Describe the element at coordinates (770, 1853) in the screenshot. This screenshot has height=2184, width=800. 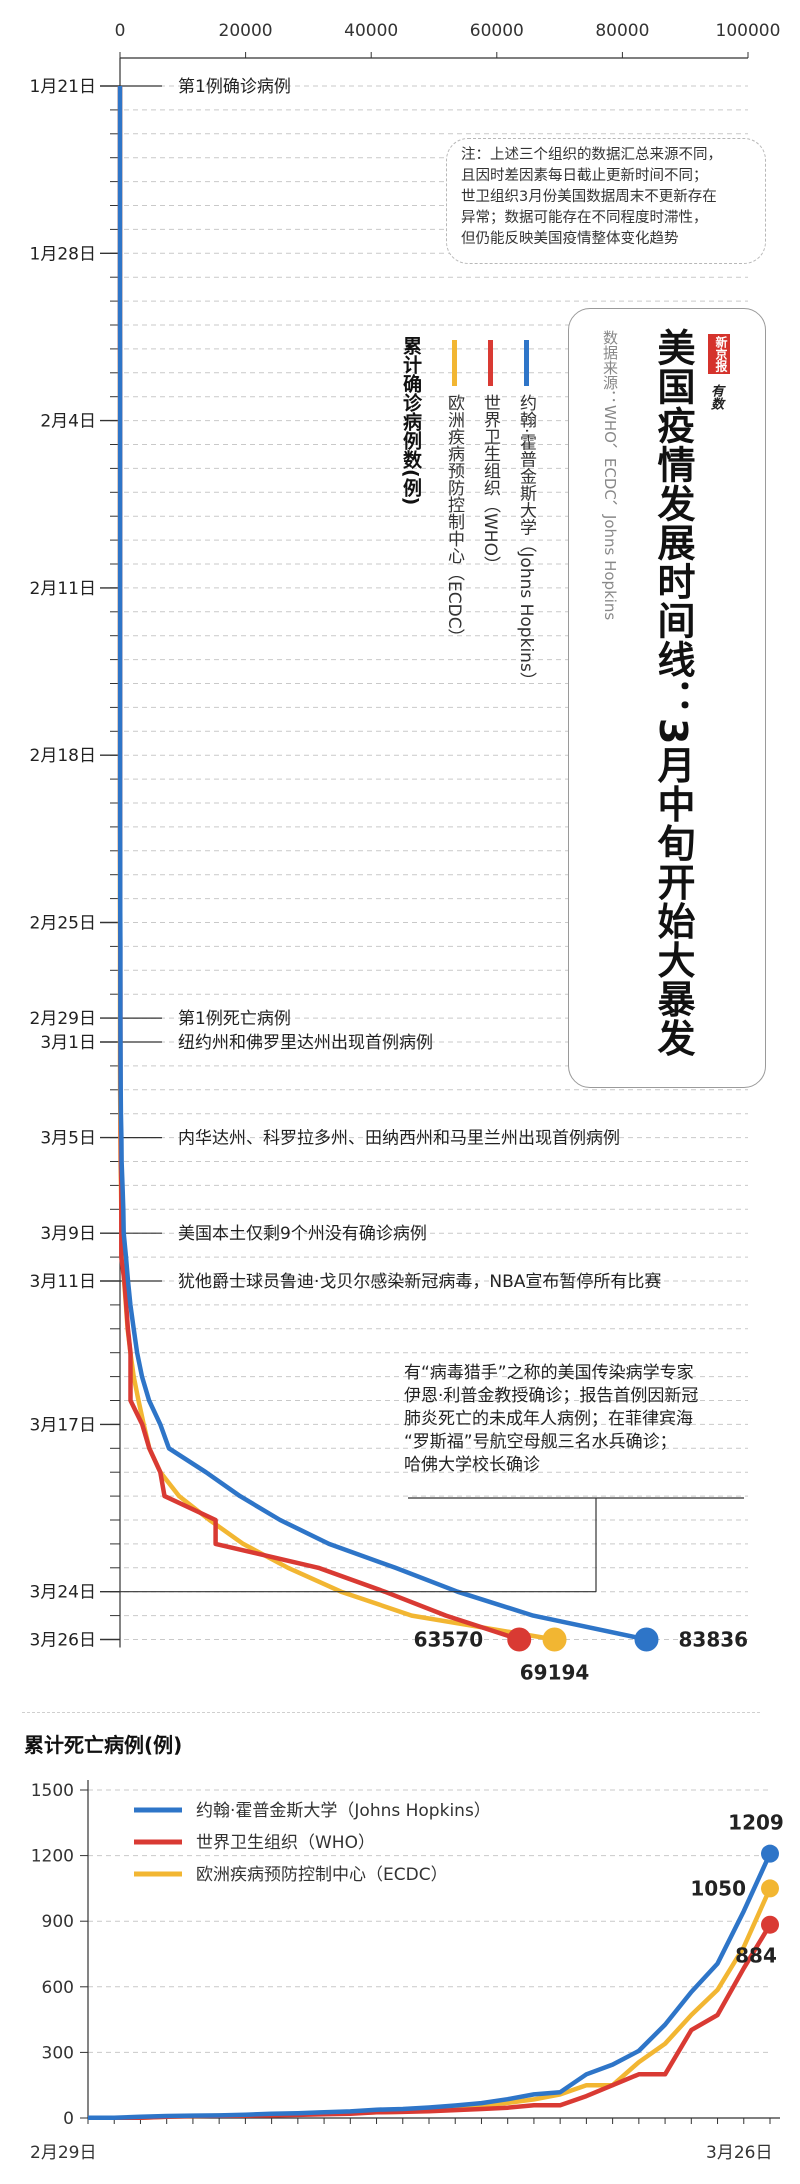
I see `deaths-end-marker-jhu` at that location.